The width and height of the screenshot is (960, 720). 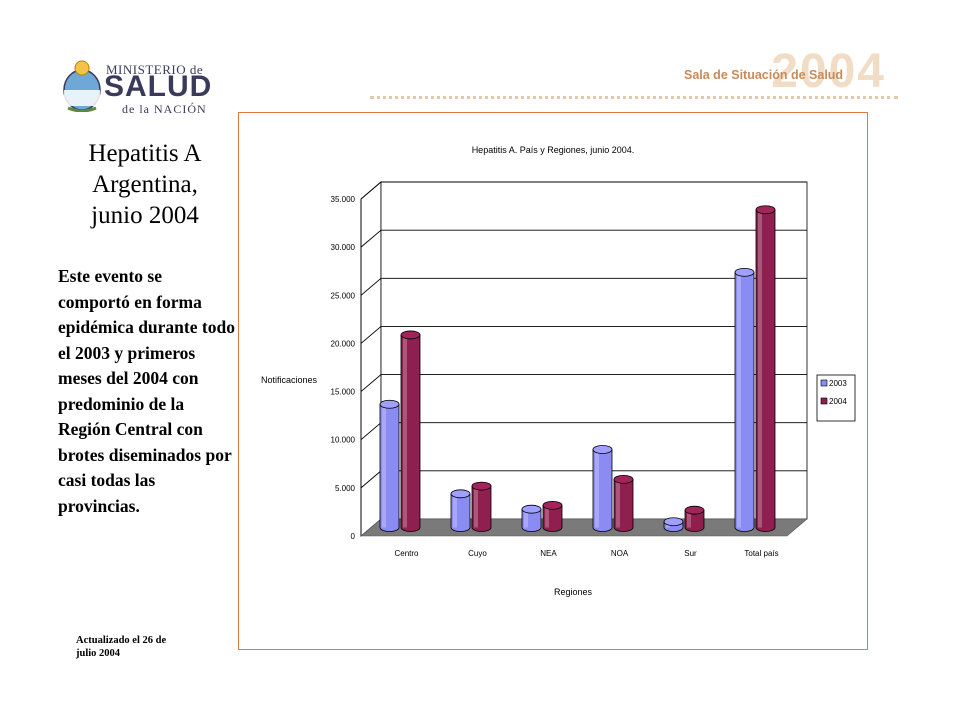 What do you see at coordinates (121, 640) in the screenshot?
I see `updated-line: Actualizado el 26 de` at bounding box center [121, 640].